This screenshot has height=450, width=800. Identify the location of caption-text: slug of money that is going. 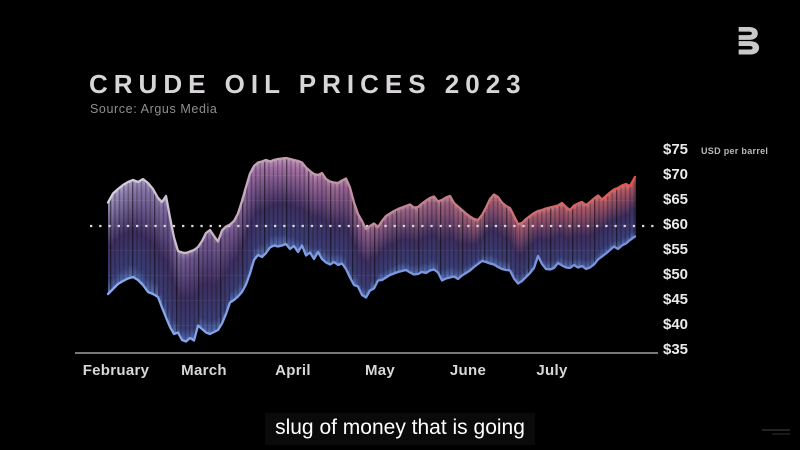
(400, 427).